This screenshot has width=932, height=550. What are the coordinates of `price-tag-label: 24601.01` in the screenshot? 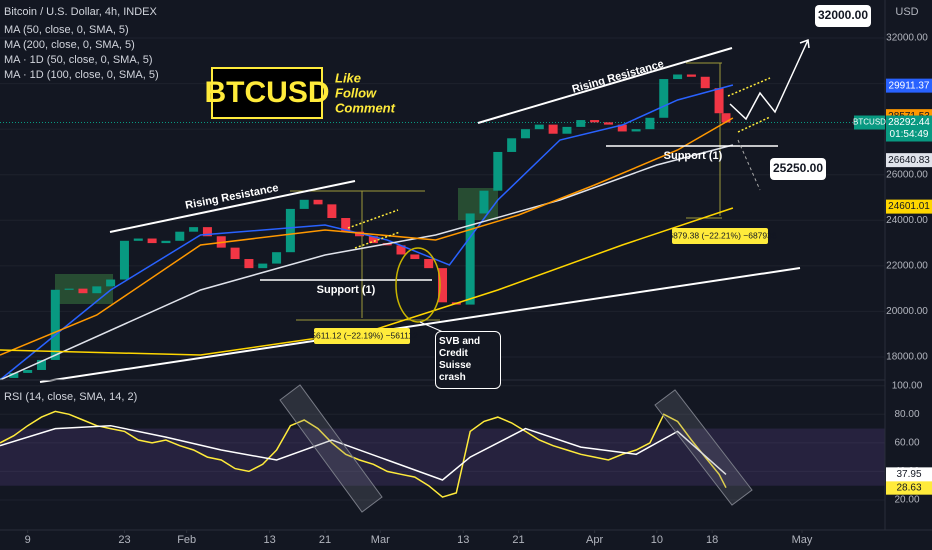 It's located at (909, 206).